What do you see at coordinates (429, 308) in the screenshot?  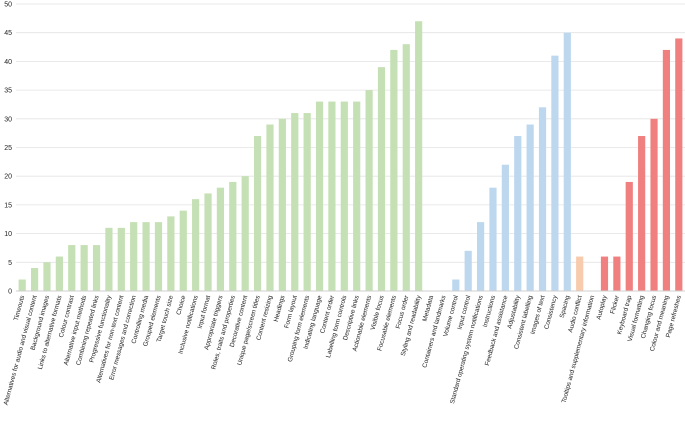 I see `x-category-label: Metadata` at bounding box center [429, 308].